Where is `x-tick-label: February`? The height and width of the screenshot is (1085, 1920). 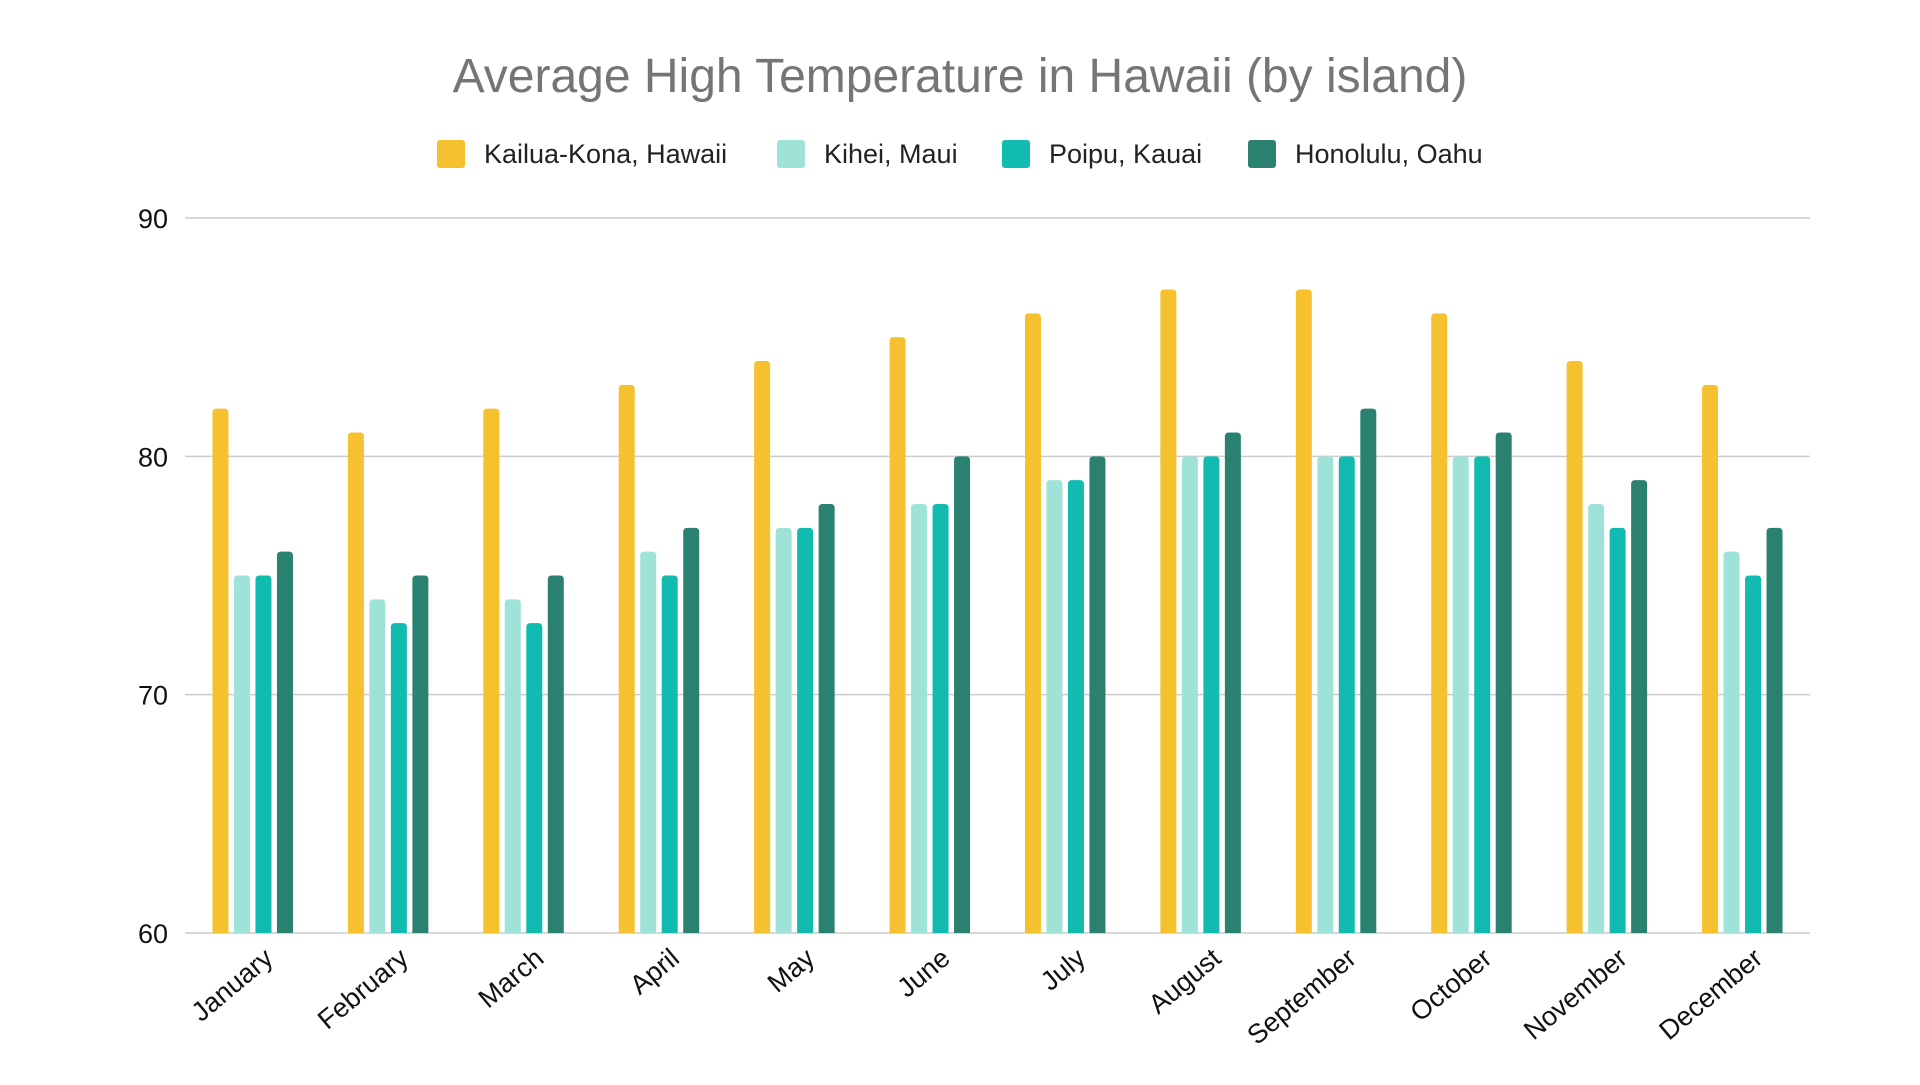
x-tick-label: February is located at coordinates (363, 988).